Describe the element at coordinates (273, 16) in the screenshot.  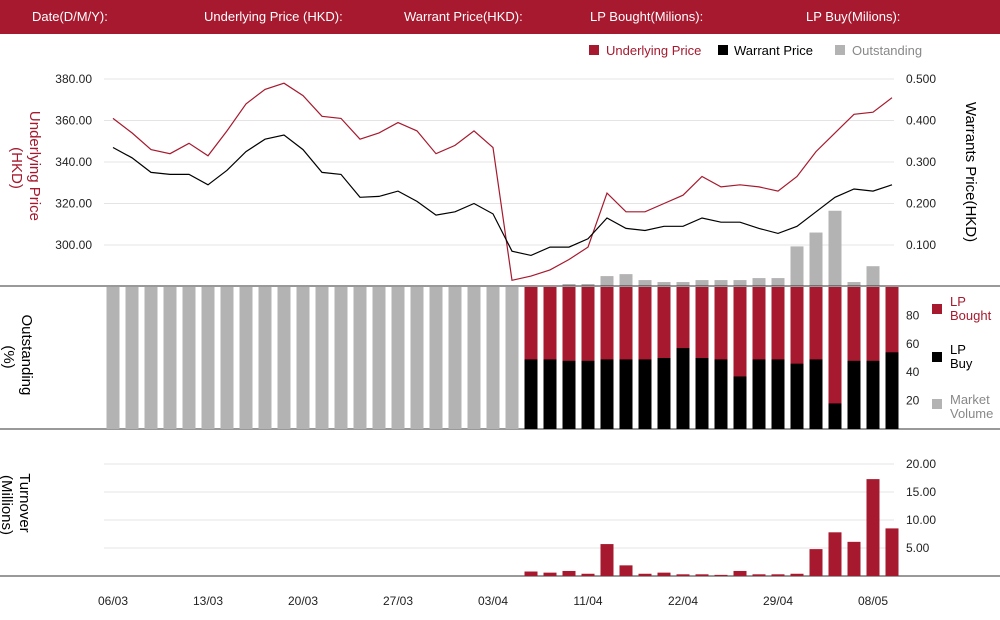
I see `underlying-price-label: Underlying Price (HKD):` at that location.